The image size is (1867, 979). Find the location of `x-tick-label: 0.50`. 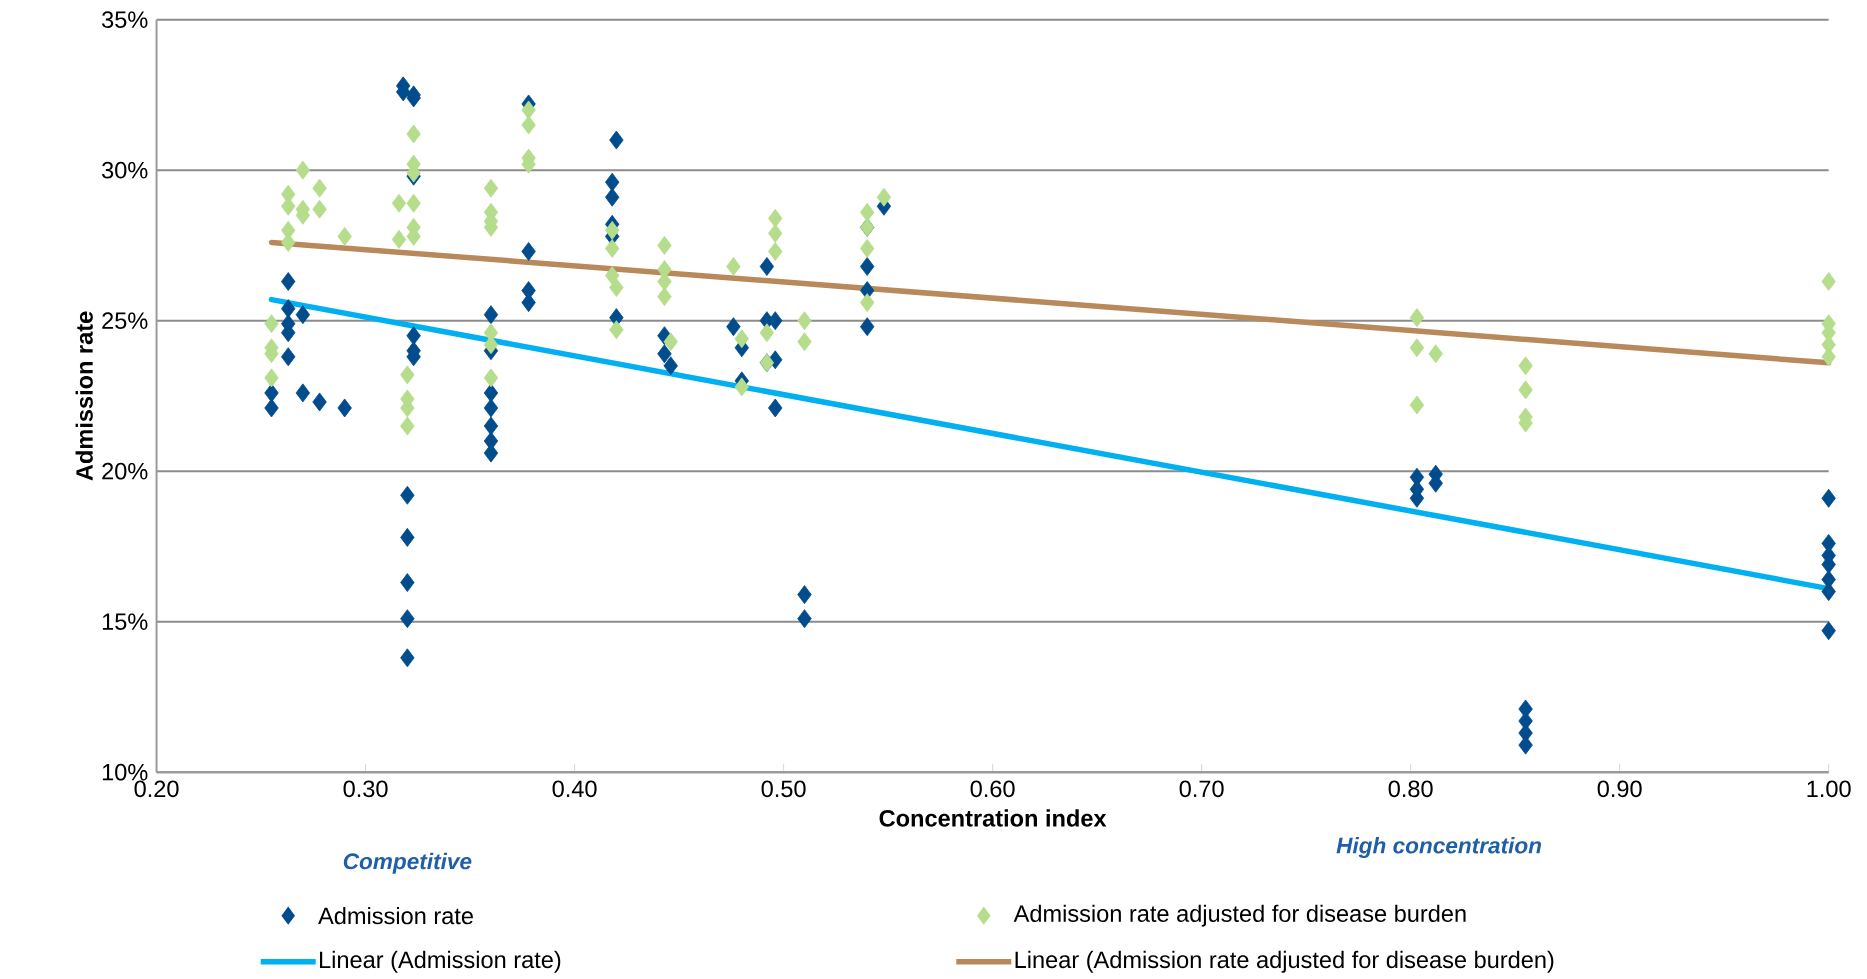

x-tick-label: 0.50 is located at coordinates (783, 789).